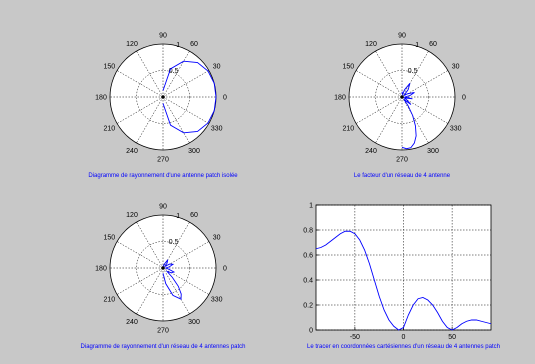 The height and width of the screenshot is (364, 535). I want to click on y-tick-label: 0.6, so click(308, 256).